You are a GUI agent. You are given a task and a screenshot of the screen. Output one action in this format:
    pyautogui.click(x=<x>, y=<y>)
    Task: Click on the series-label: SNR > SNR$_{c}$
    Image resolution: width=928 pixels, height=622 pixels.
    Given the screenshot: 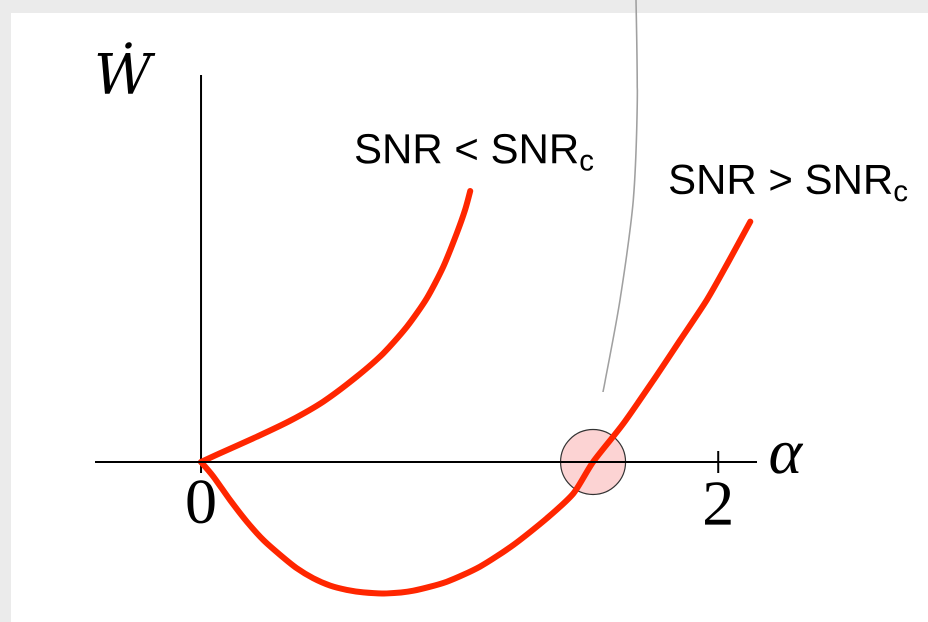 What is the action you would take?
    pyautogui.click(x=789, y=183)
    